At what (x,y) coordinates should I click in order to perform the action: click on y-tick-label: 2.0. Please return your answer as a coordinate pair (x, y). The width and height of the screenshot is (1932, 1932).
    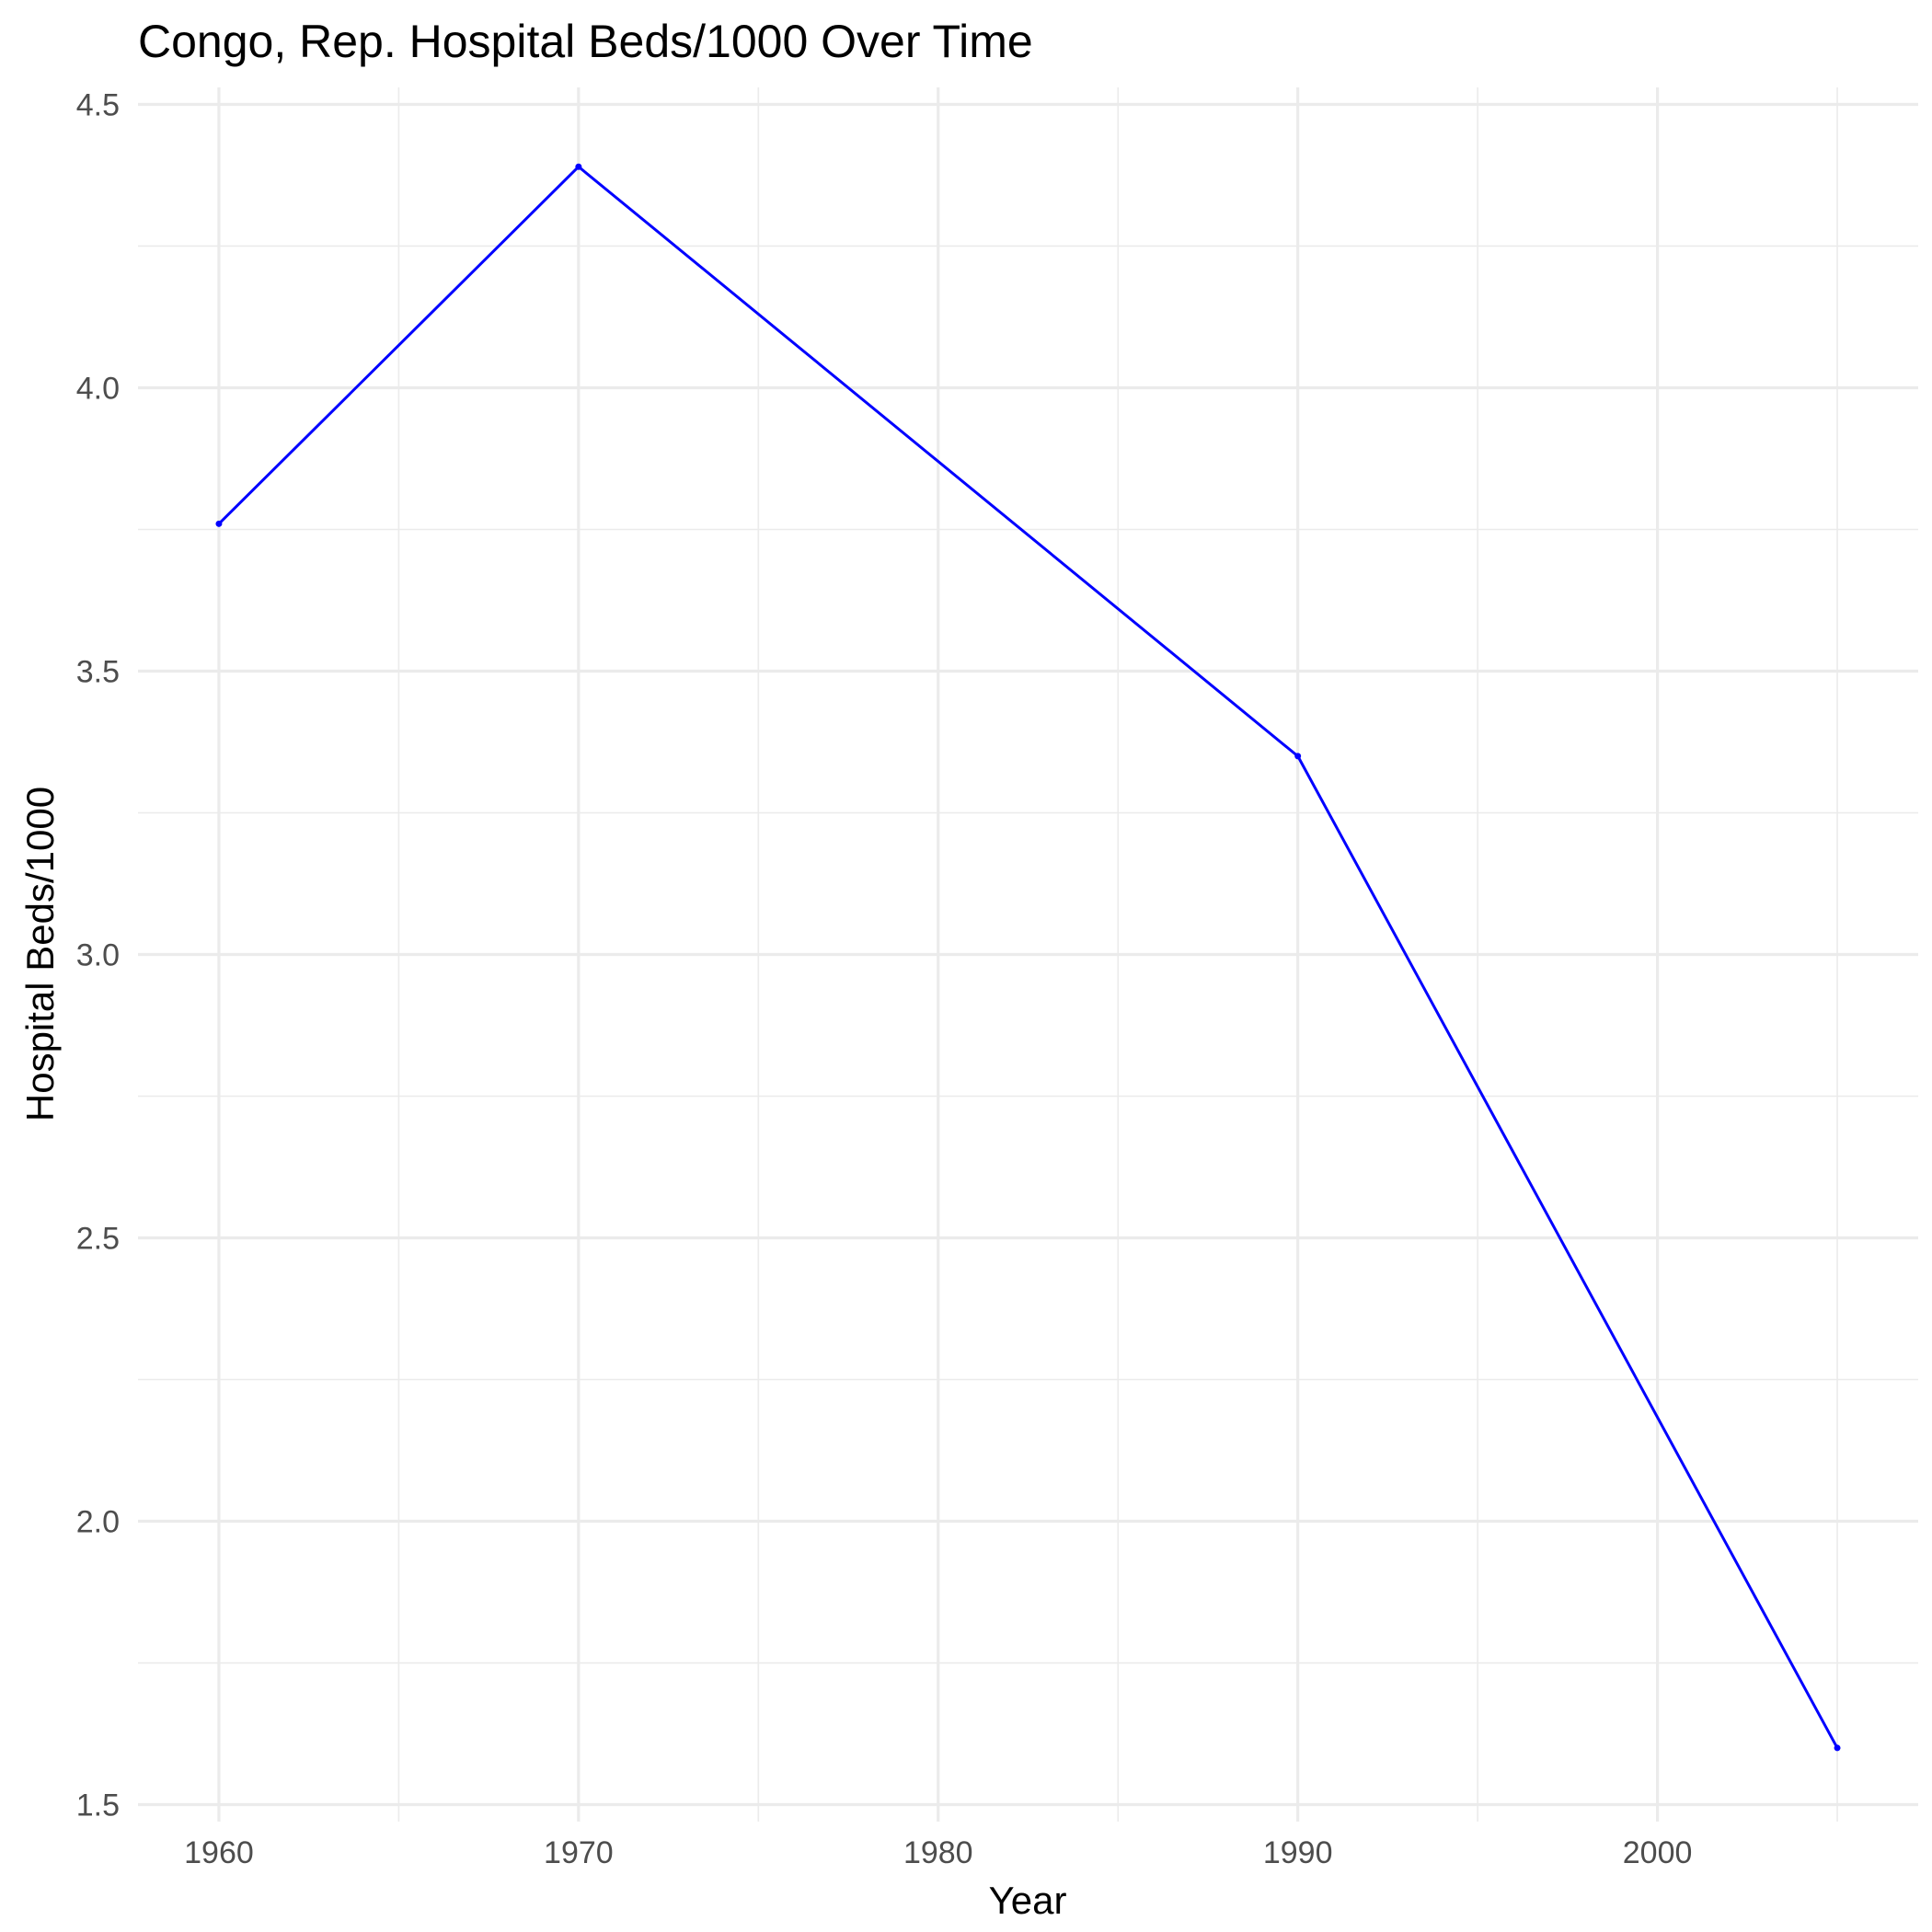
    Looking at the image, I should click on (98, 1522).